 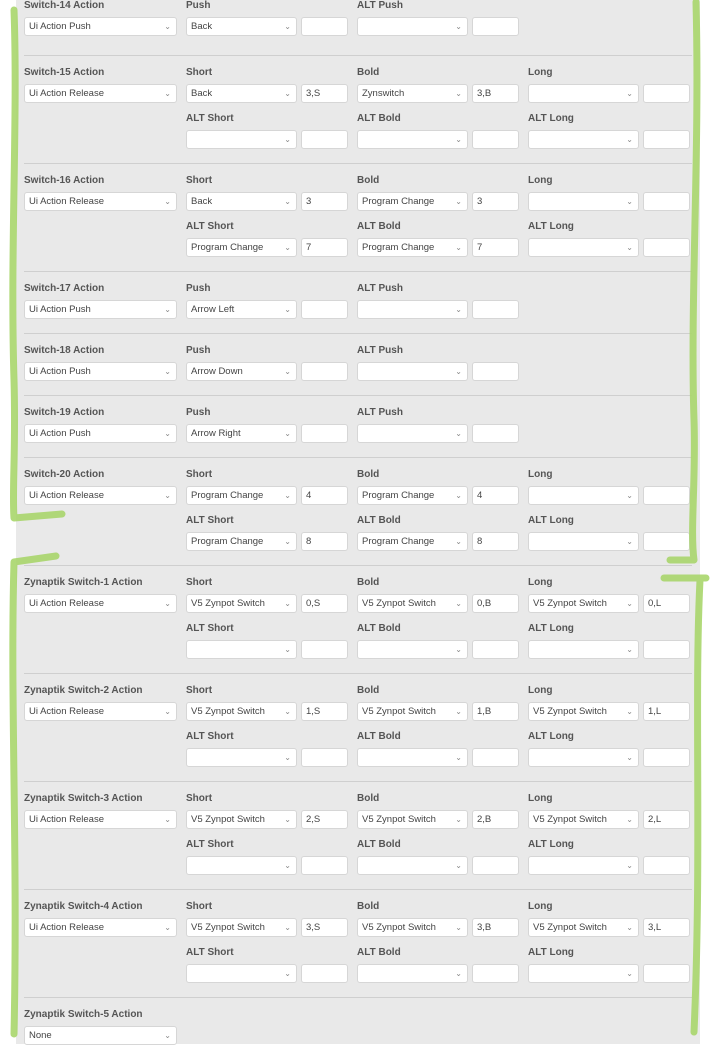 What do you see at coordinates (324, 247) in the screenshot?
I see `event-value-input: 7` at bounding box center [324, 247].